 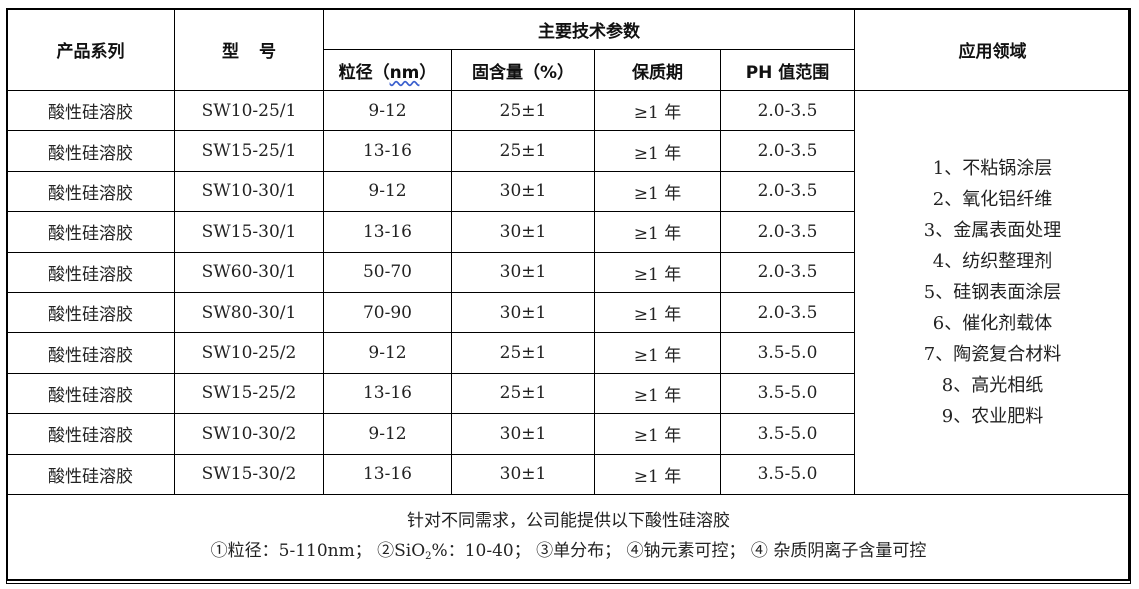 I want to click on cell-model: SW15-30/2, so click(x=249, y=474).